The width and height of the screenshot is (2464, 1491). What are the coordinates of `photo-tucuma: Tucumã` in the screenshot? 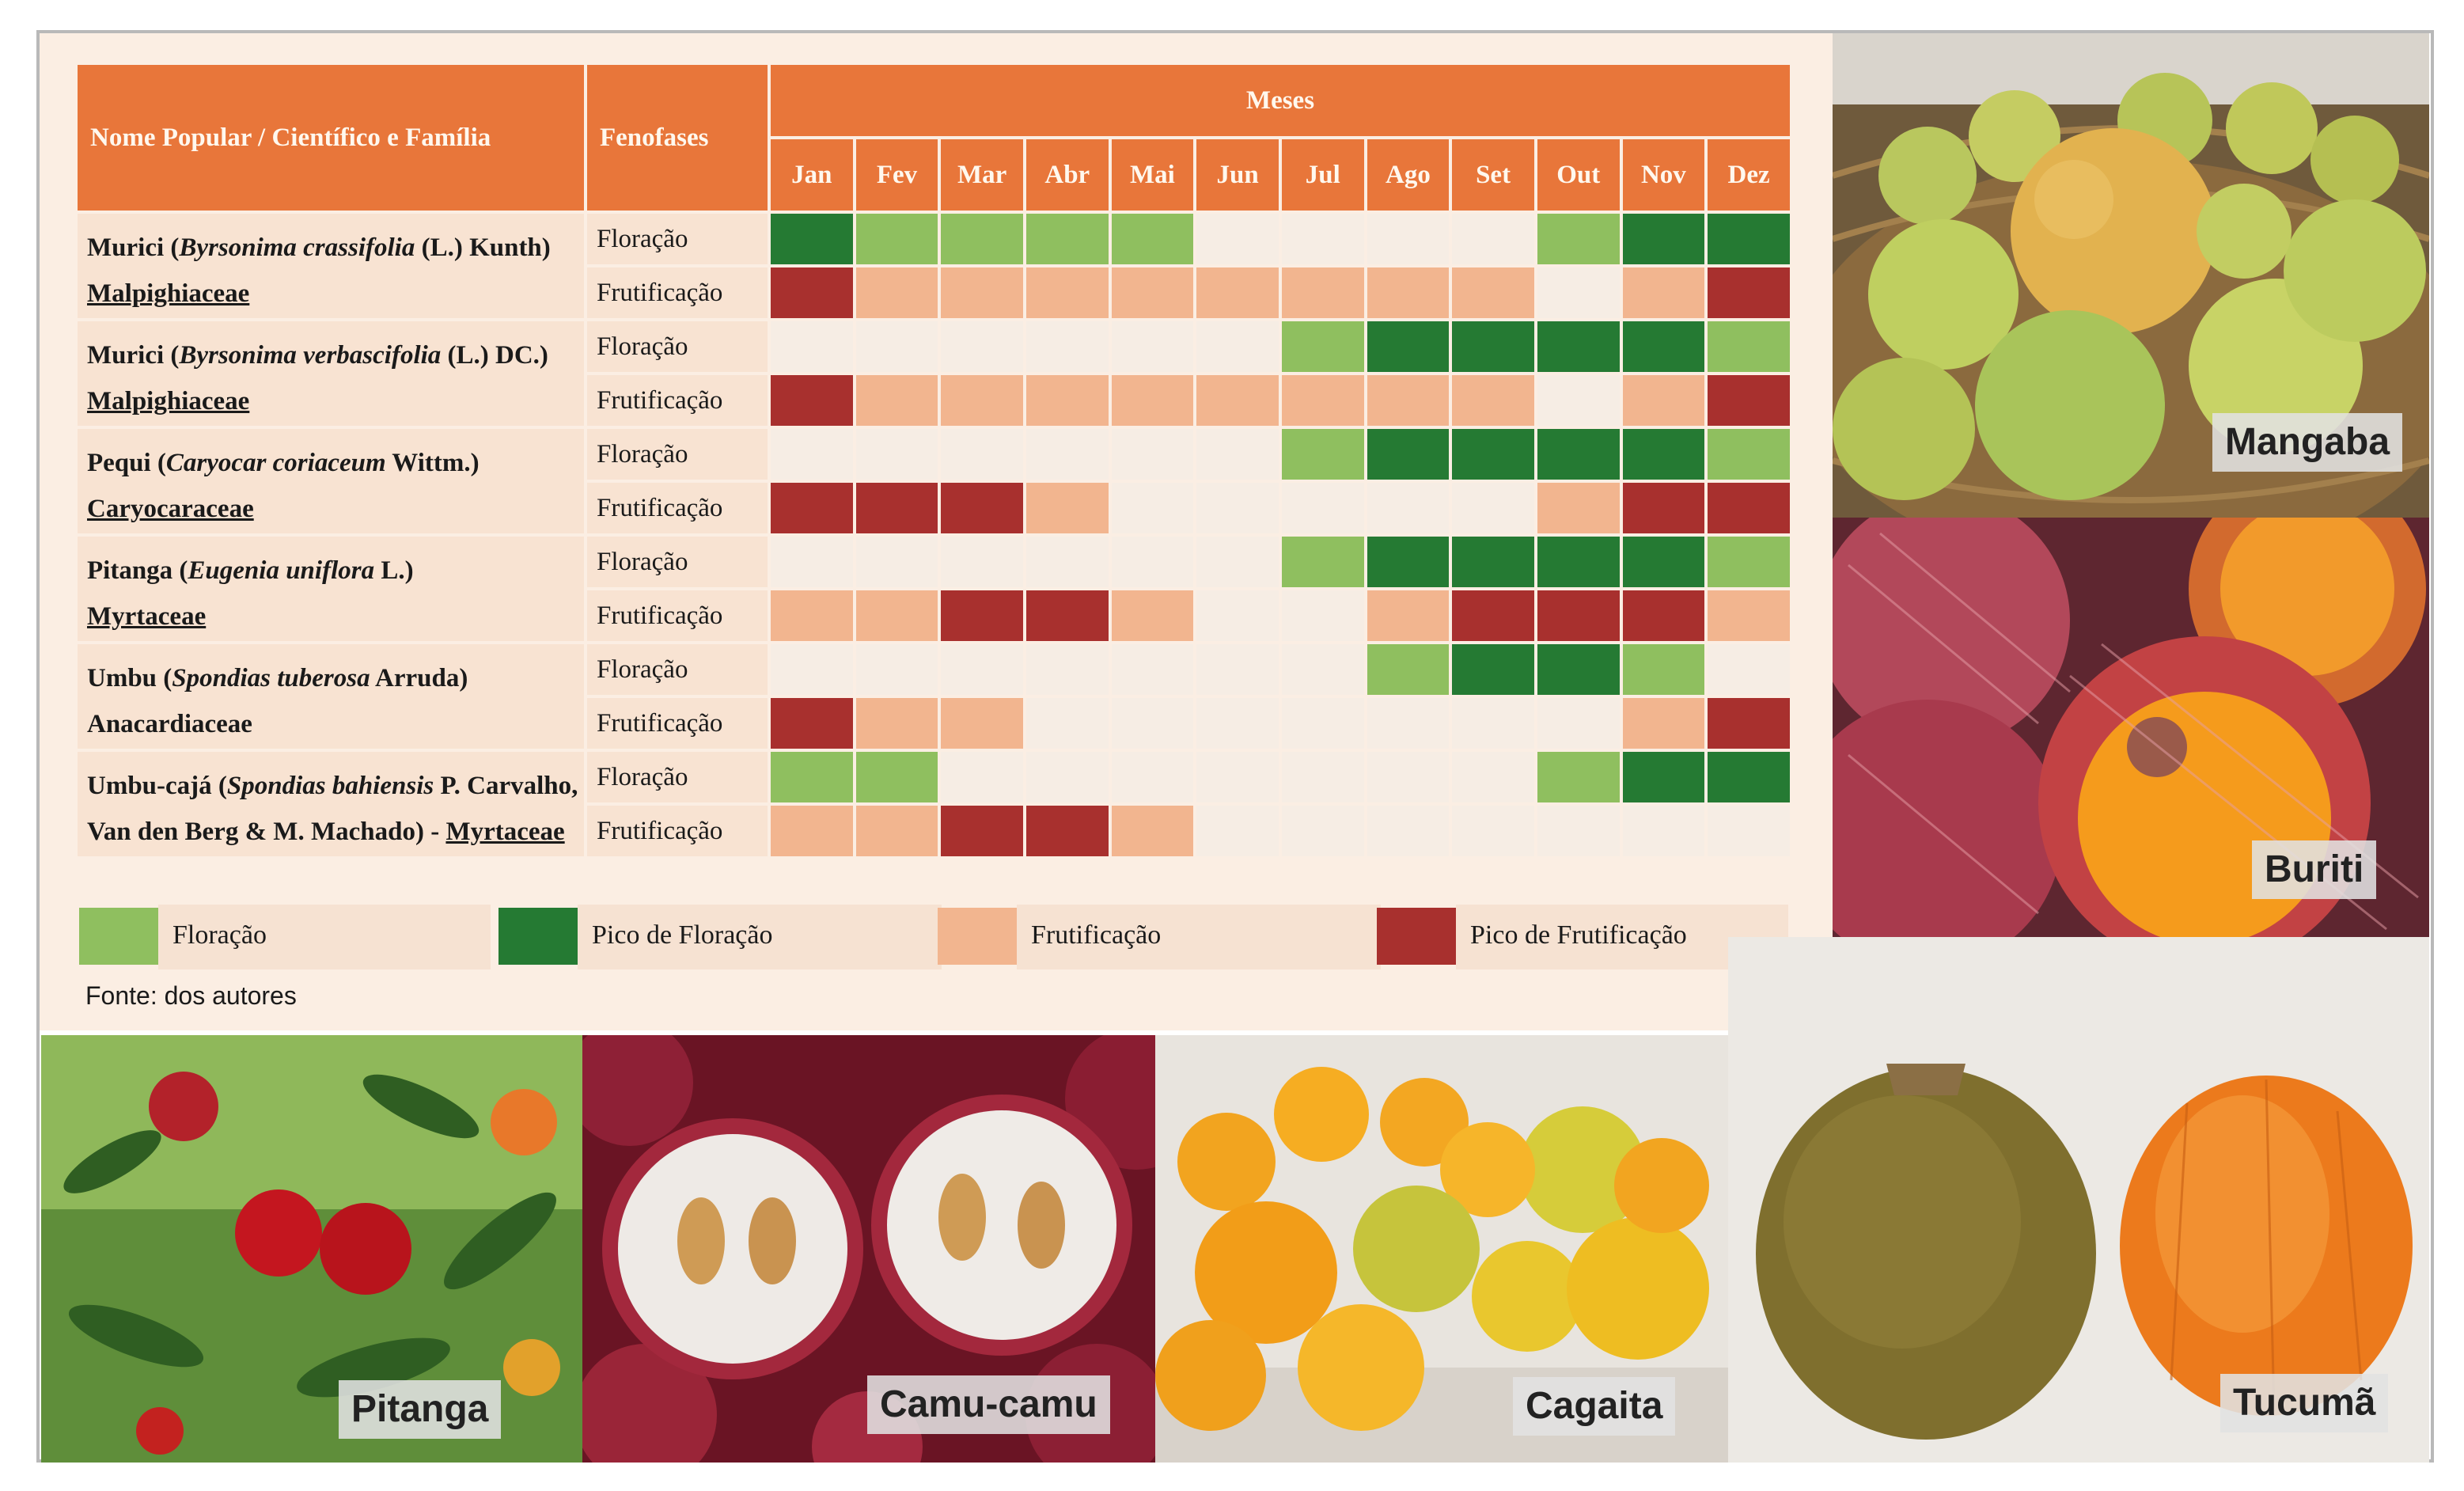 It's located at (2078, 1200).